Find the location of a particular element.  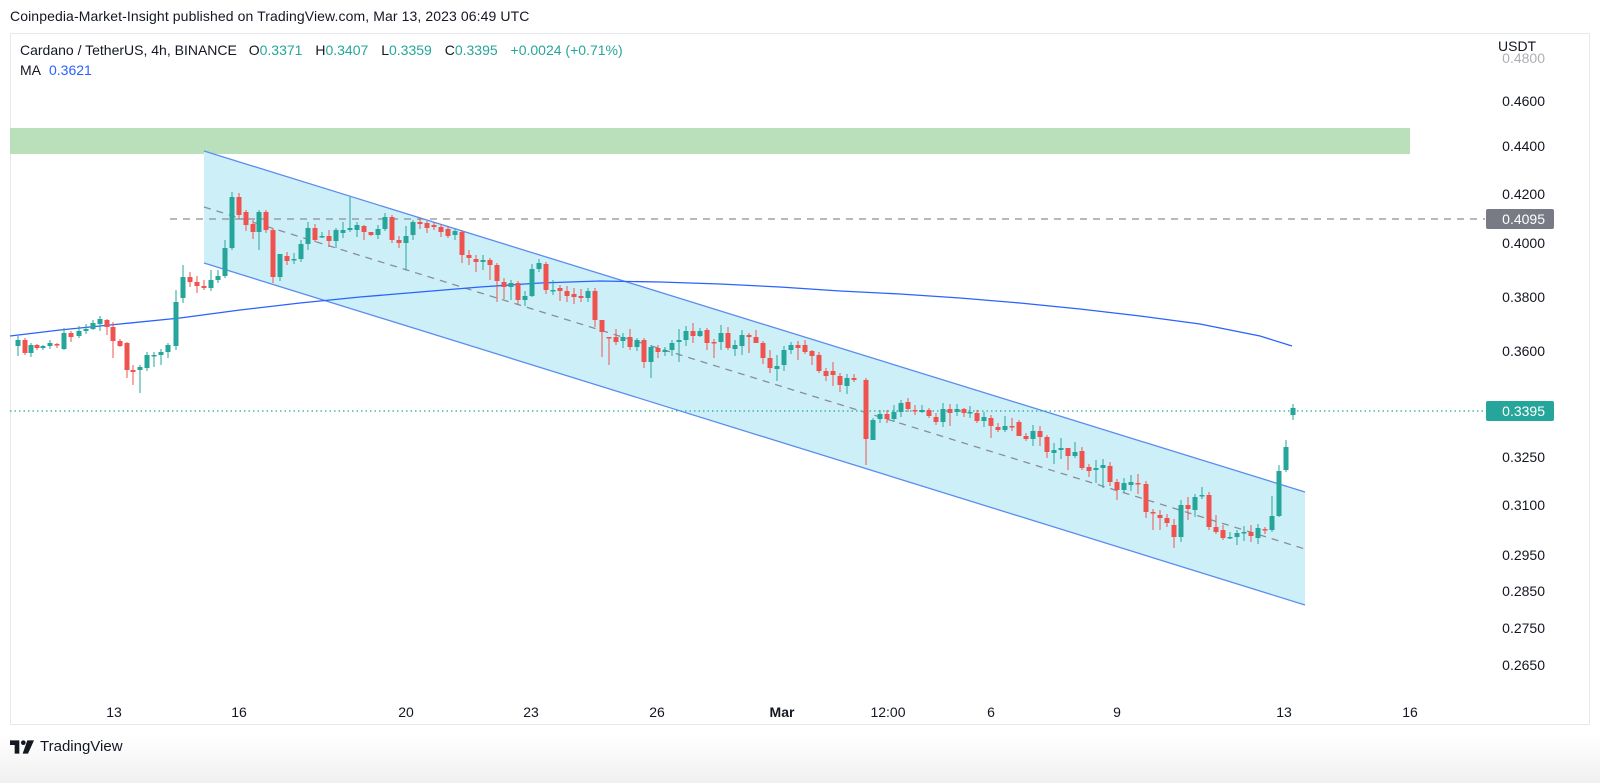

moving-average-line is located at coordinates (651, 313).